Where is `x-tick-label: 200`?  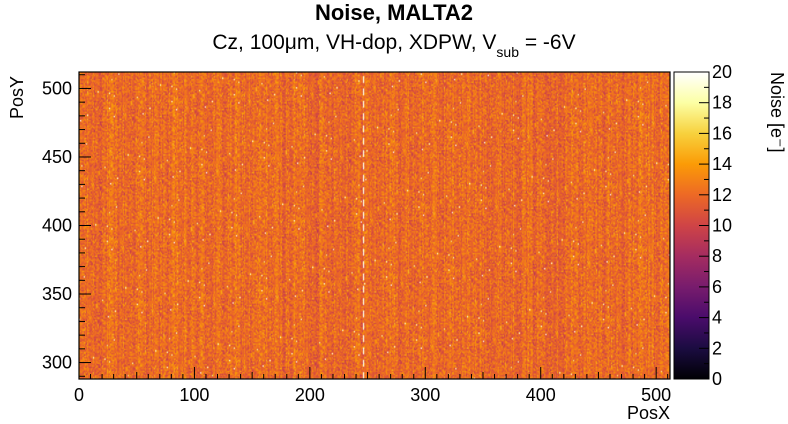
x-tick-label: 200 is located at coordinates (310, 395).